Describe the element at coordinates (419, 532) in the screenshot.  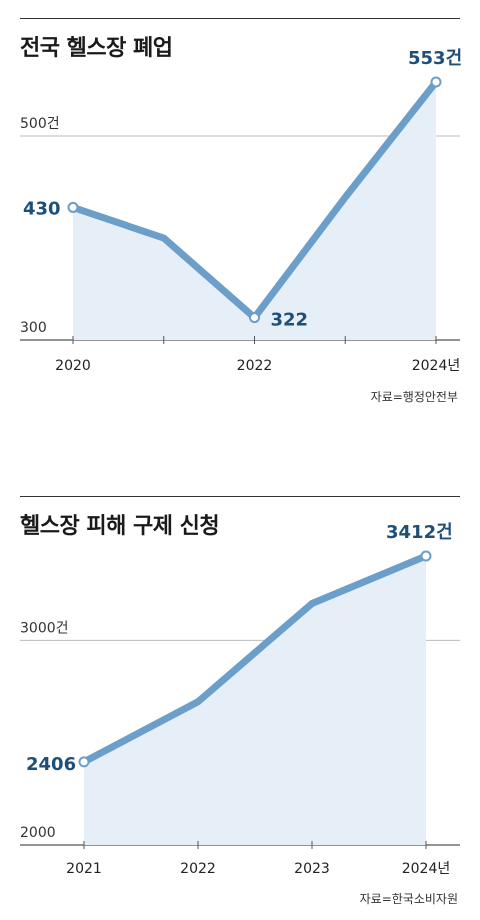
I see `data-label: 3412건` at that location.